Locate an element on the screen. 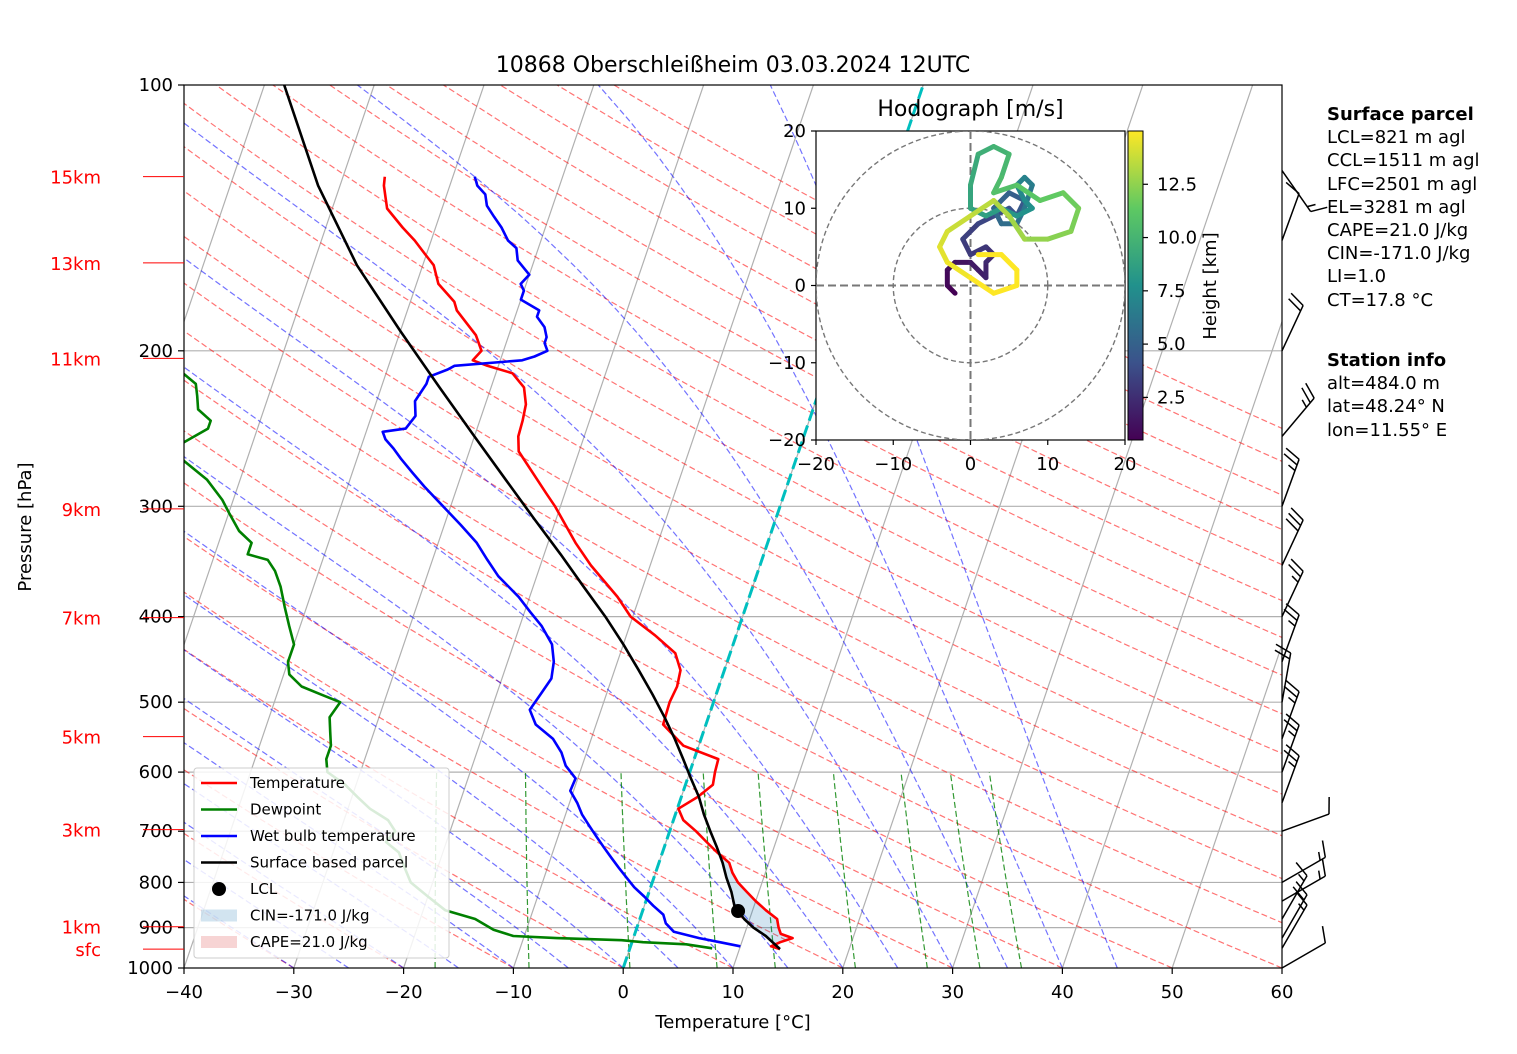 This screenshot has width=1517, height=1054. cin-value: CIN=-171.0 J/kg is located at coordinates (1399, 254).